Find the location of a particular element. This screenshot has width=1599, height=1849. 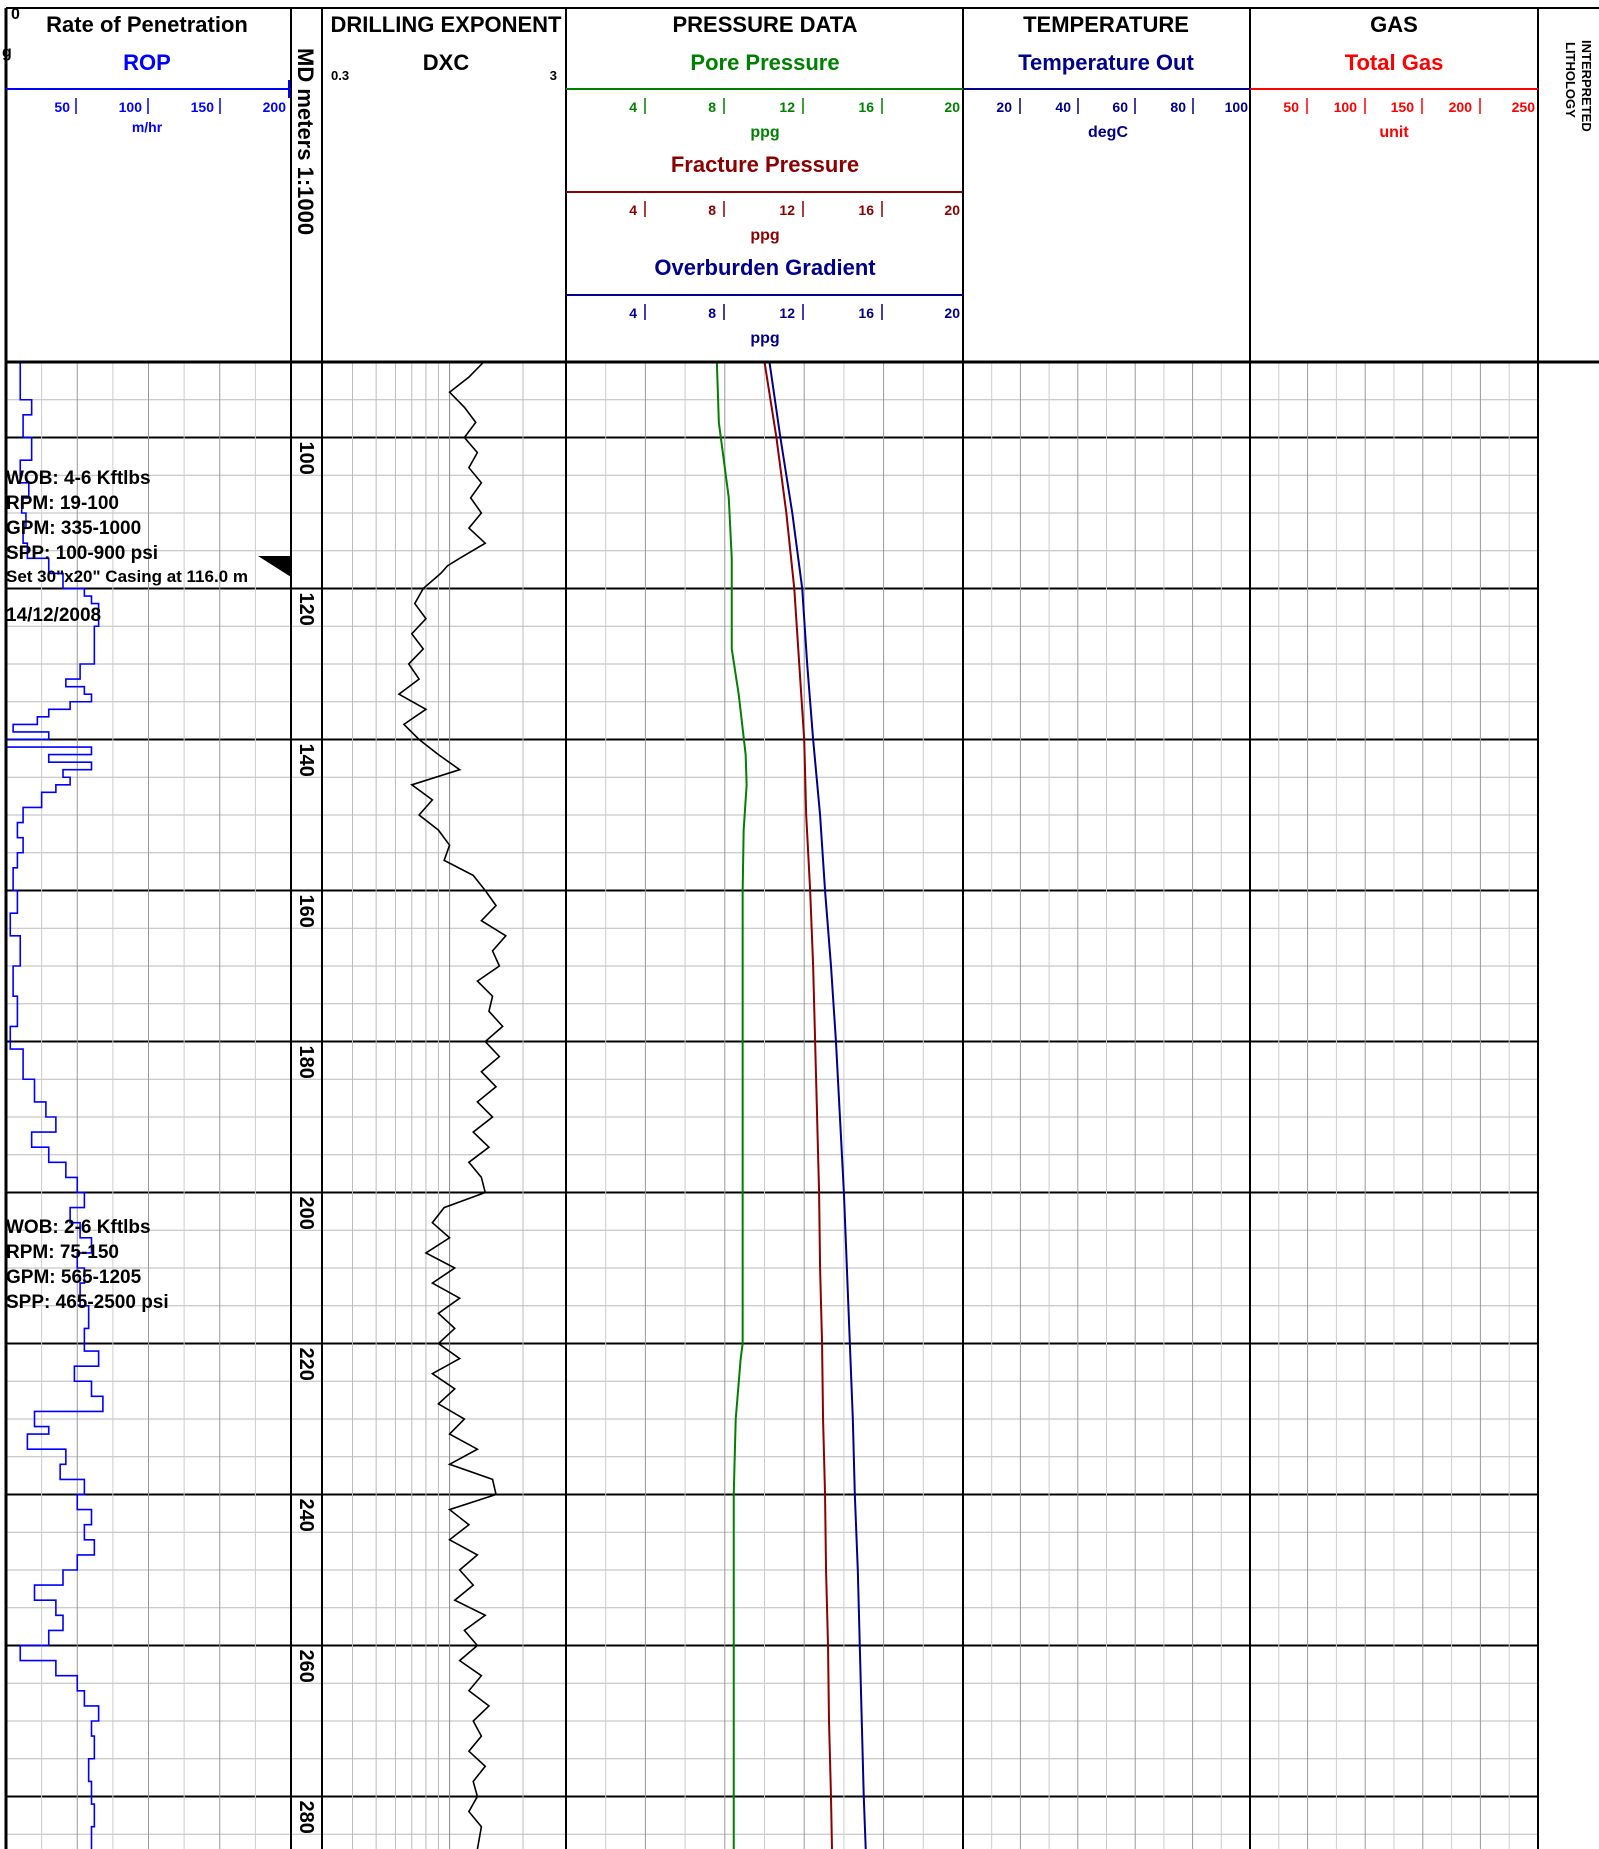

temp-tick-60: 60 is located at coordinates (1120, 107).